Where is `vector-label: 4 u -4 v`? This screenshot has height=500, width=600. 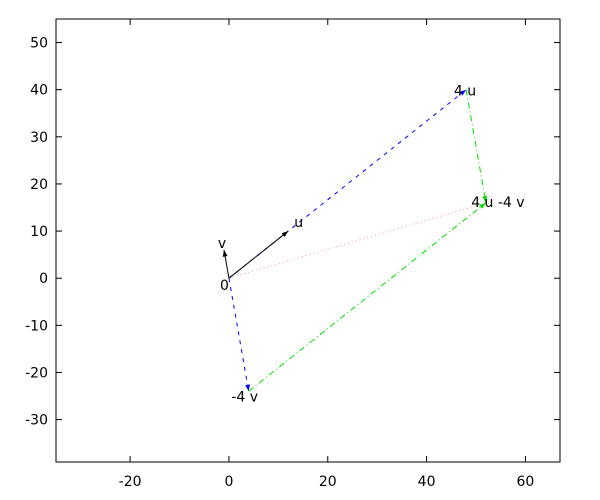 vector-label: 4 u -4 v is located at coordinates (497, 203).